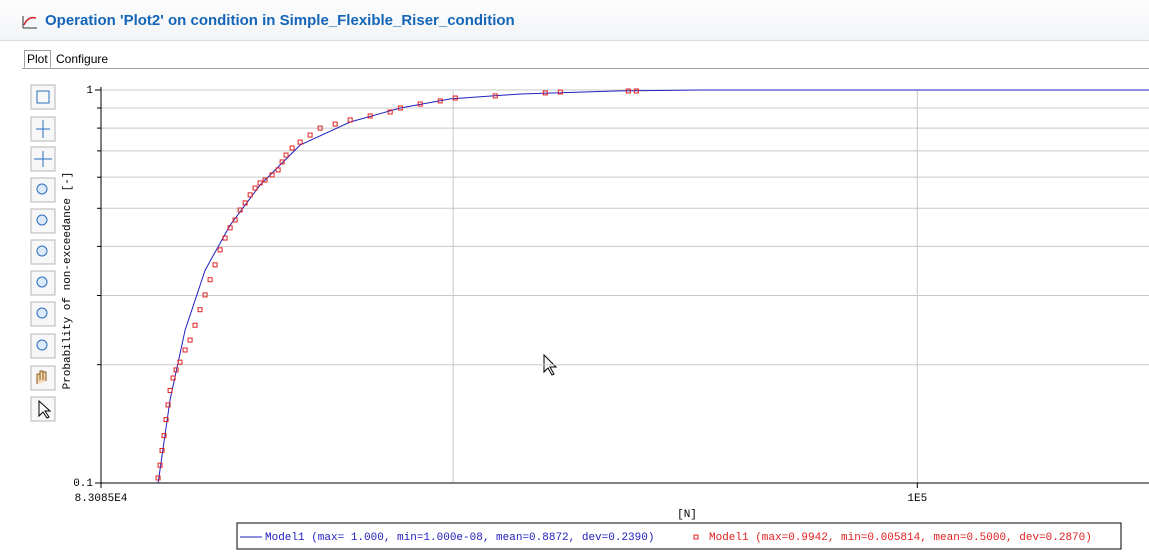 The height and width of the screenshot is (557, 1149). Describe the element at coordinates (43, 253) in the screenshot. I see `toolbar` at that location.